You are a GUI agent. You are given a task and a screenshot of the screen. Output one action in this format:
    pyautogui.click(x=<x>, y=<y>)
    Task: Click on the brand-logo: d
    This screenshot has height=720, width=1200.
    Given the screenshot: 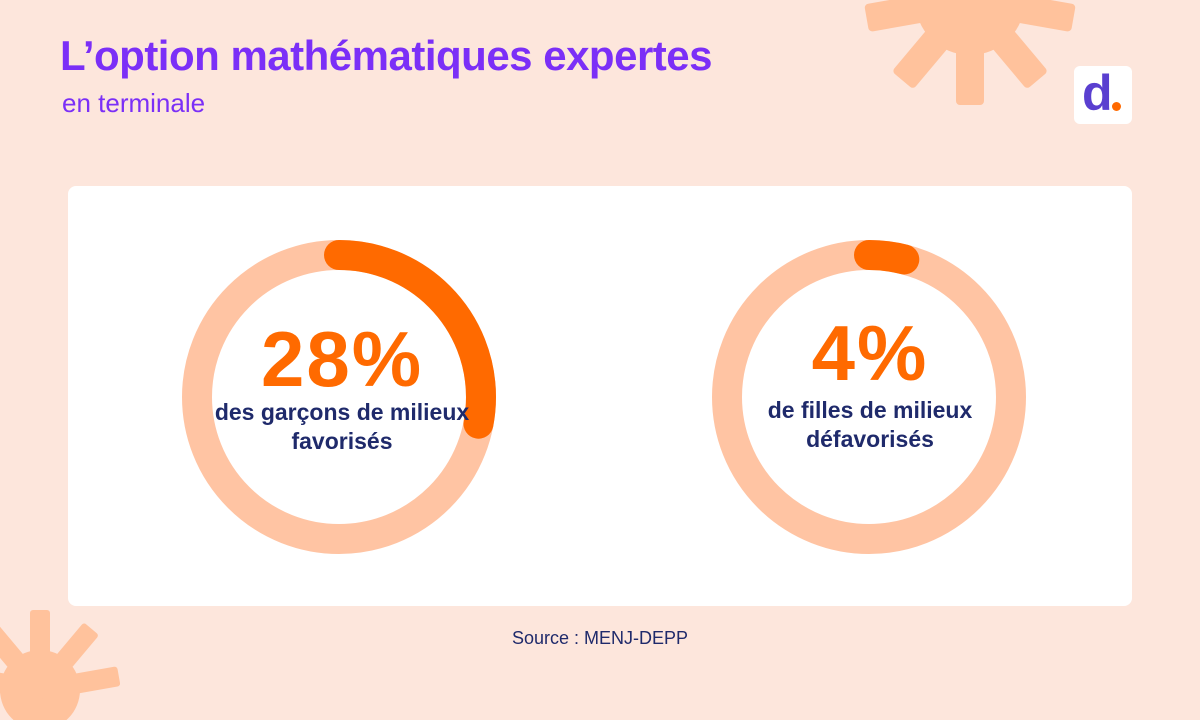 What is the action you would take?
    pyautogui.click(x=1103, y=94)
    